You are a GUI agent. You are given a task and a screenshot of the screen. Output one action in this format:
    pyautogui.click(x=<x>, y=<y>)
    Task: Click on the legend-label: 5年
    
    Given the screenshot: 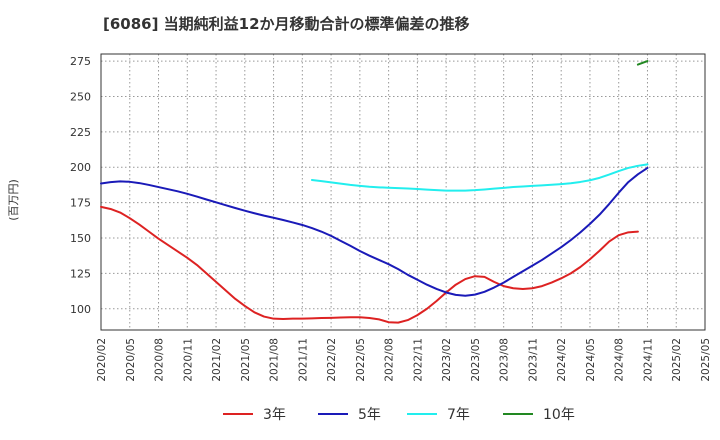 What is the action you would take?
    pyautogui.click(x=369, y=415)
    